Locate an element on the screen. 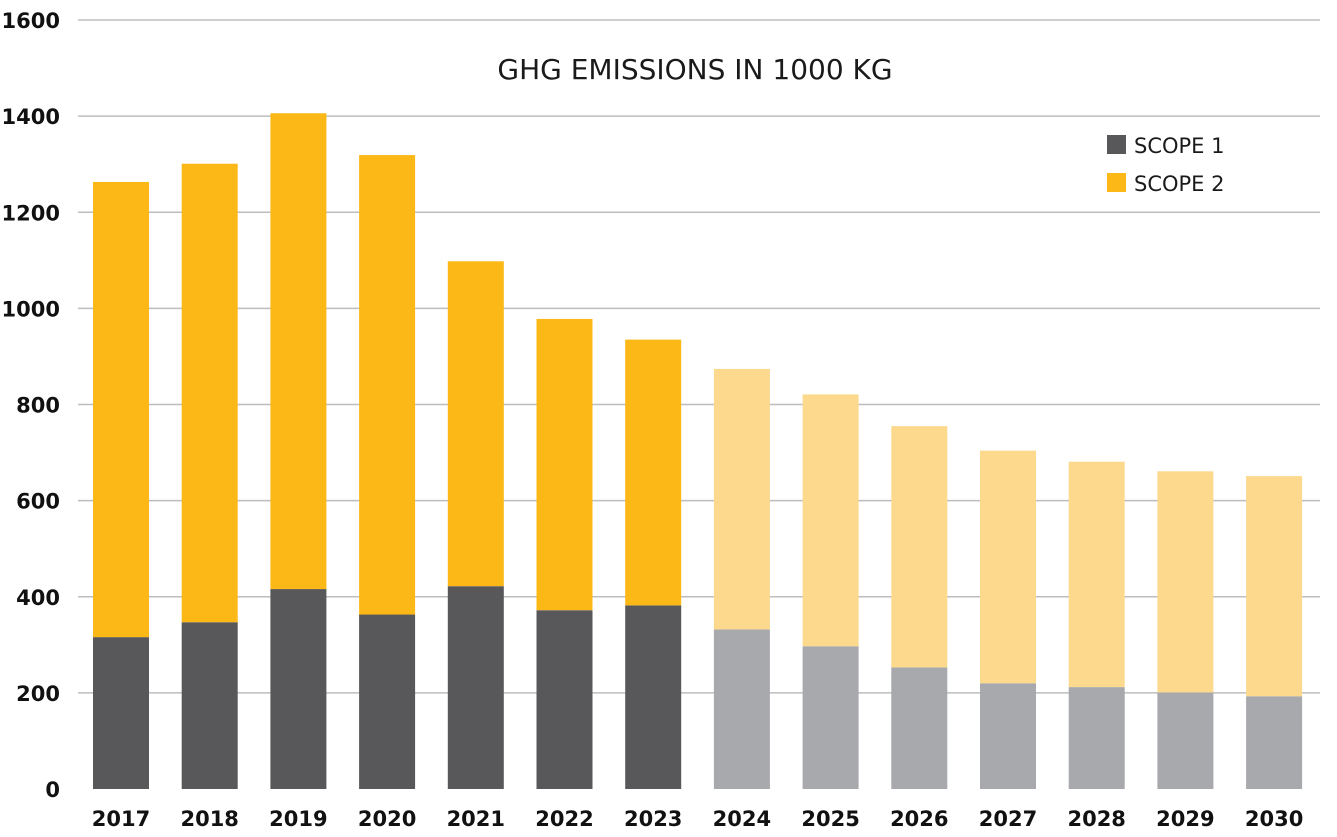 This screenshot has width=1337, height=837. bar-scope-1-2017 is located at coordinates (121, 713).